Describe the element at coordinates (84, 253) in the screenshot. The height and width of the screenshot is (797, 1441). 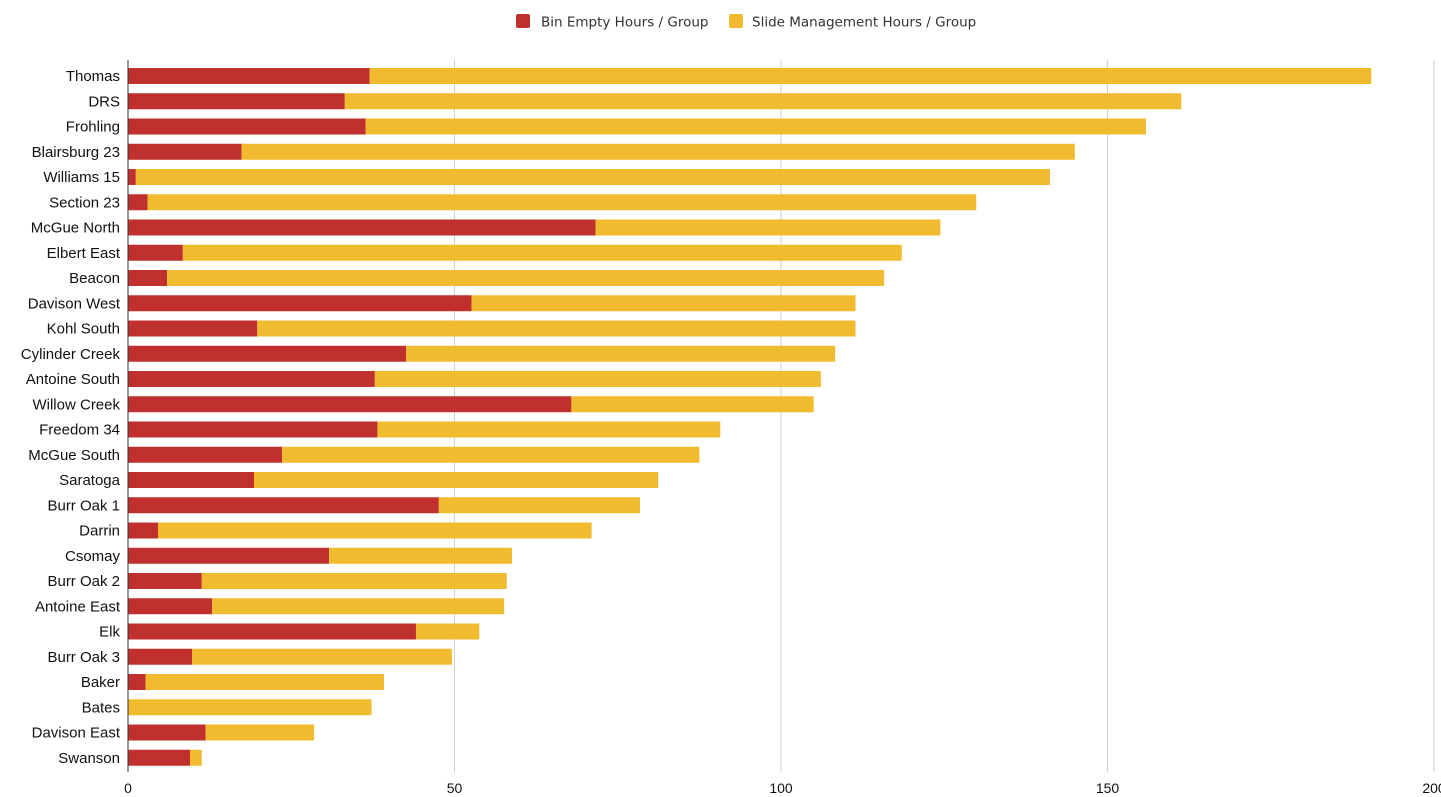
I see `category-label-8: Elbert East` at that location.